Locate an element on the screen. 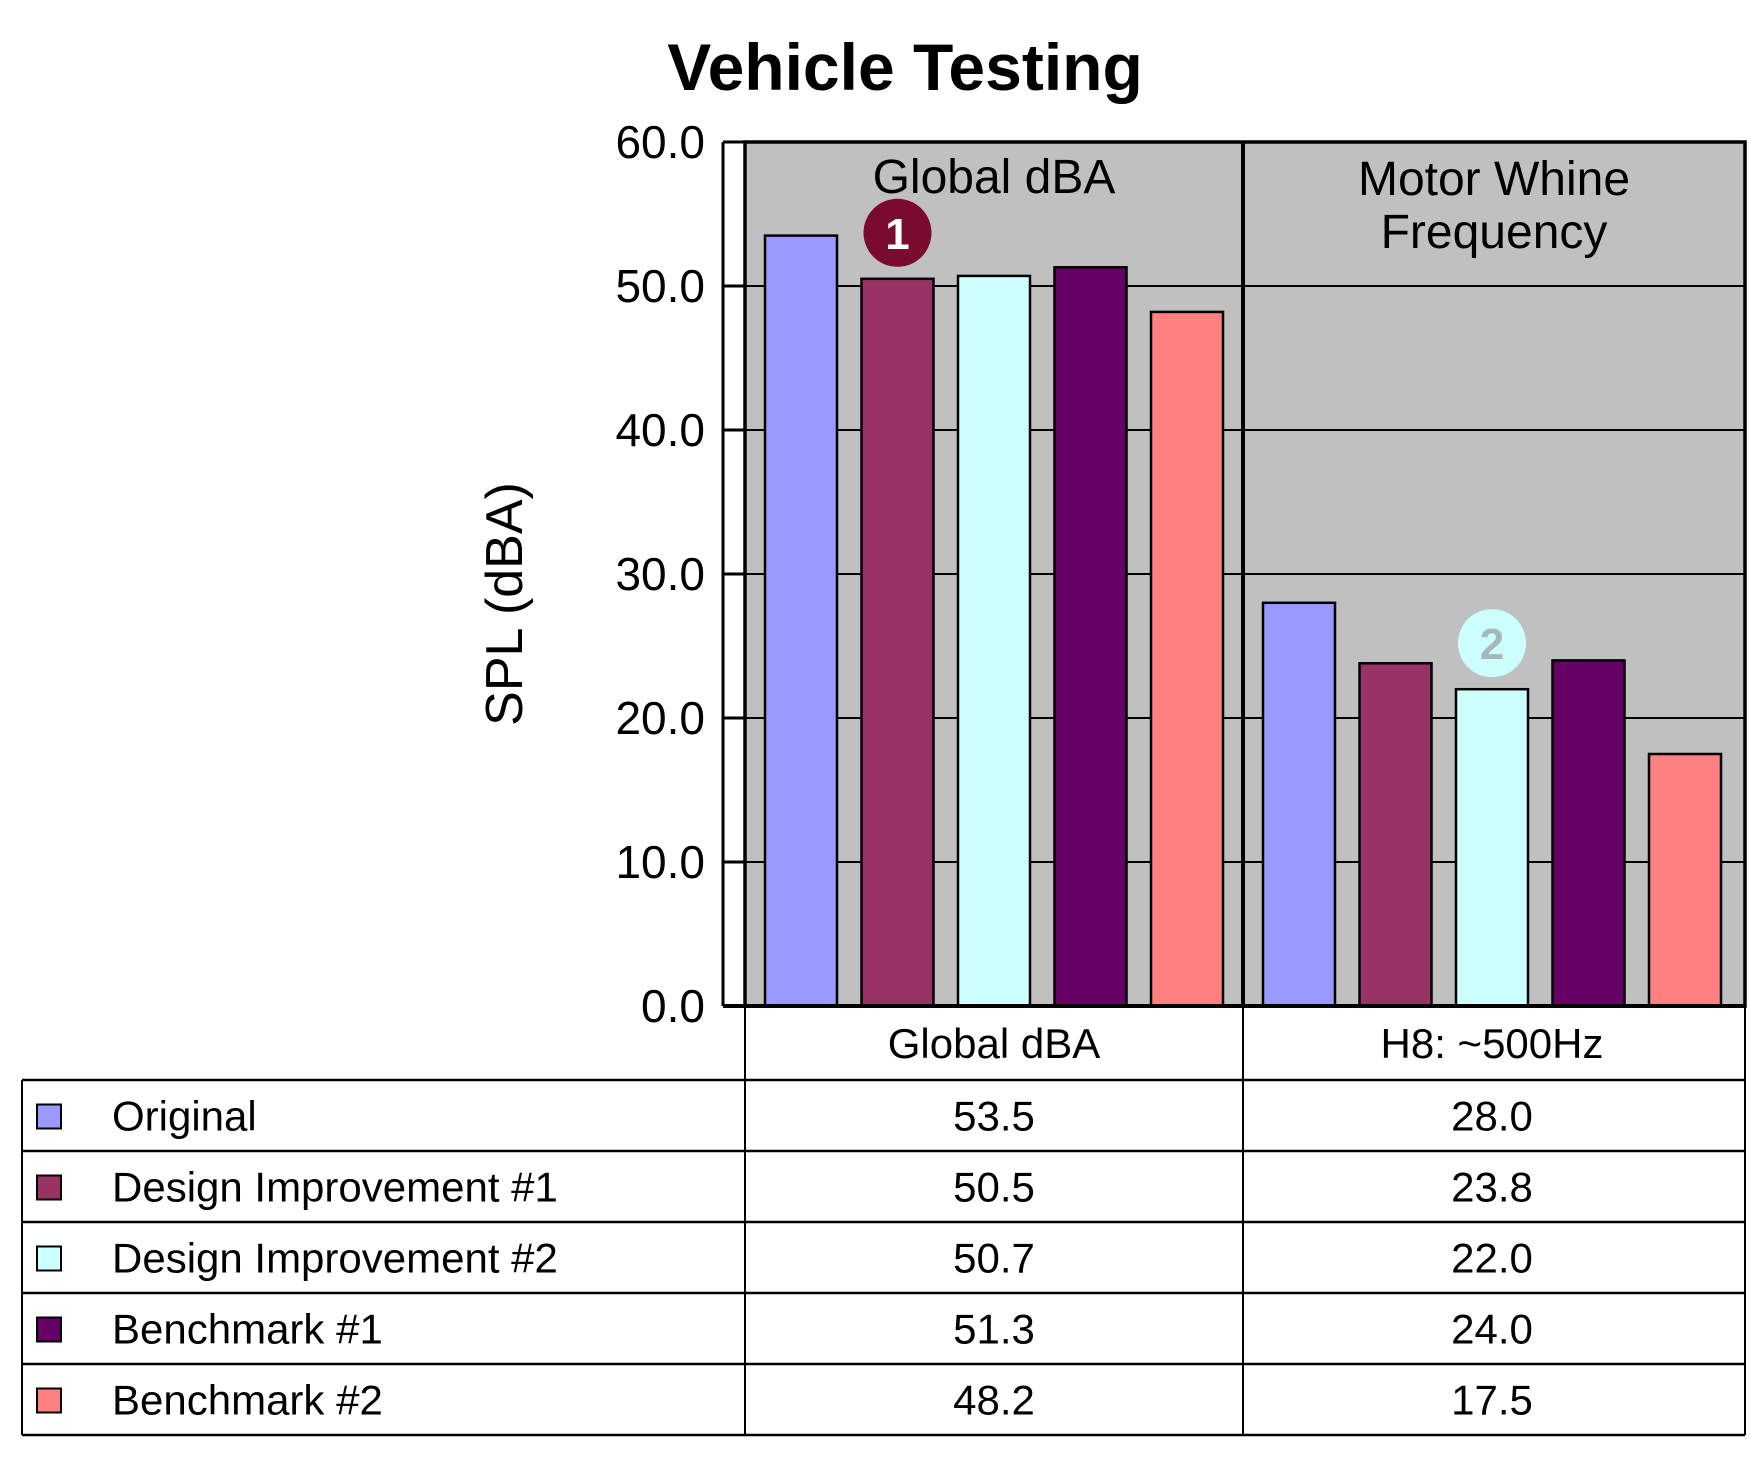  category-label: Global dBA is located at coordinates (994, 1043).